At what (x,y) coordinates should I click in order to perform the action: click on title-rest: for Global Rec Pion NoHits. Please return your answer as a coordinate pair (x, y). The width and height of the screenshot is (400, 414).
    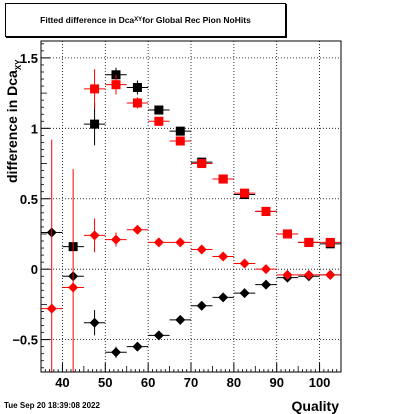
    Looking at the image, I should click on (196, 20).